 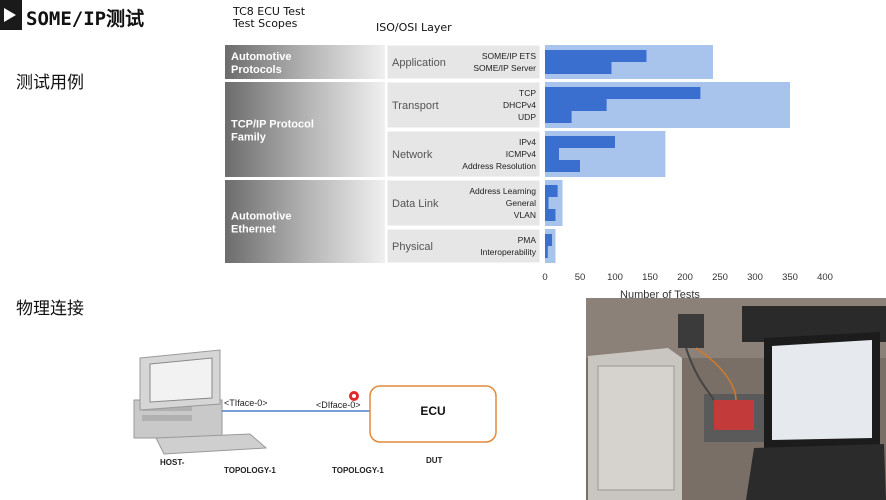 What do you see at coordinates (265, 23) in the screenshot?
I see `chart-title-line2: Test Scopes` at bounding box center [265, 23].